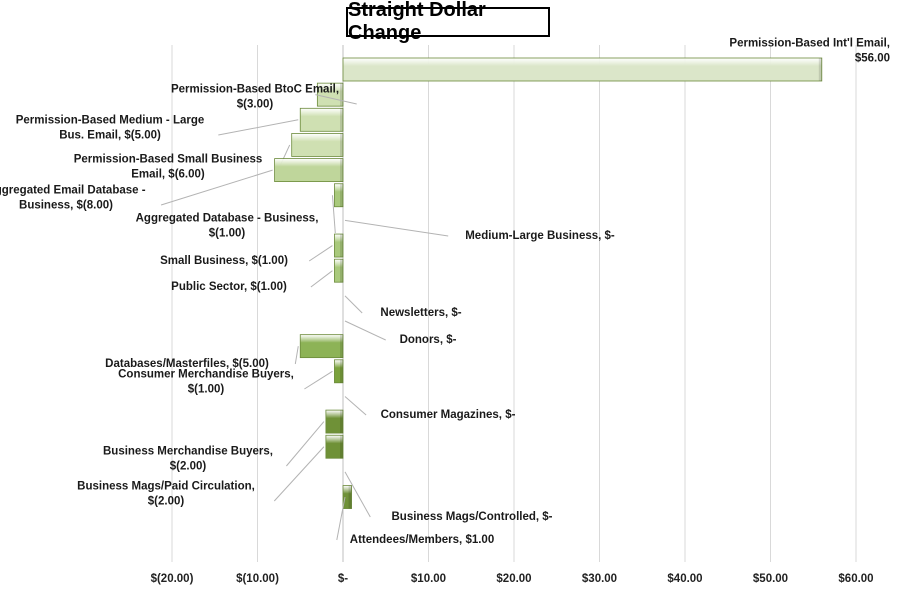 The width and height of the screenshot is (902, 613). What do you see at coordinates (206, 382) in the screenshot?
I see `data-label: Consumer Merchandise Buyers, $(1.00)` at bounding box center [206, 382].